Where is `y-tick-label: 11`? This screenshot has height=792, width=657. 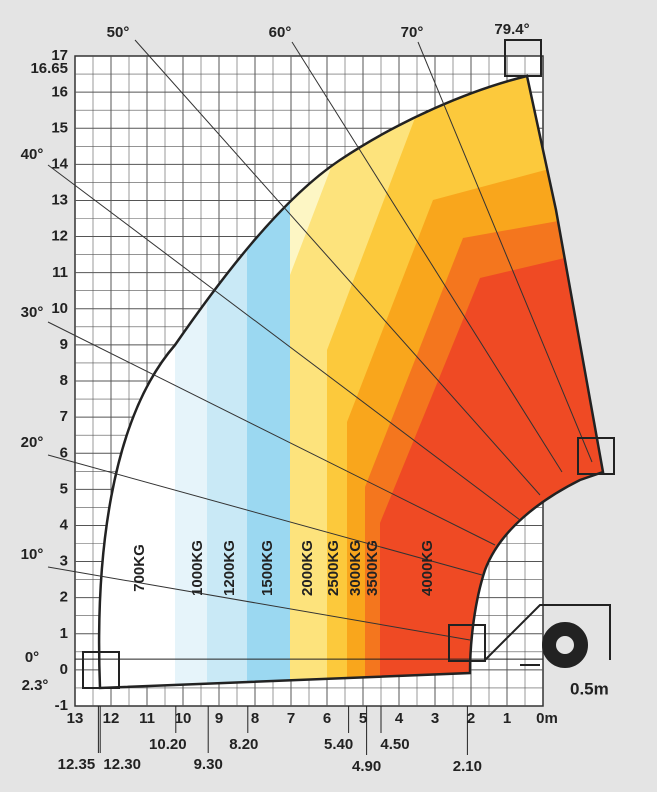
y-tick-label: 11 is located at coordinates (60, 272).